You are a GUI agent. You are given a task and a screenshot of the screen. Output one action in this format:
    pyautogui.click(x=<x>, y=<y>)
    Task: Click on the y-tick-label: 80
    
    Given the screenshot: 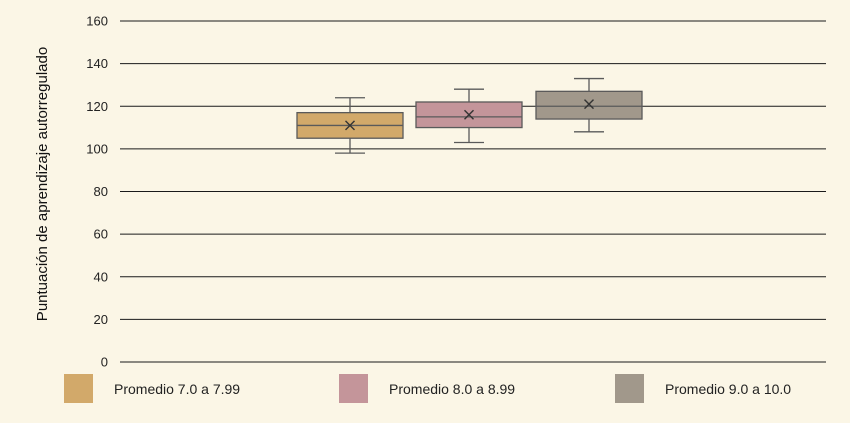 What is the action you would take?
    pyautogui.click(x=101, y=191)
    